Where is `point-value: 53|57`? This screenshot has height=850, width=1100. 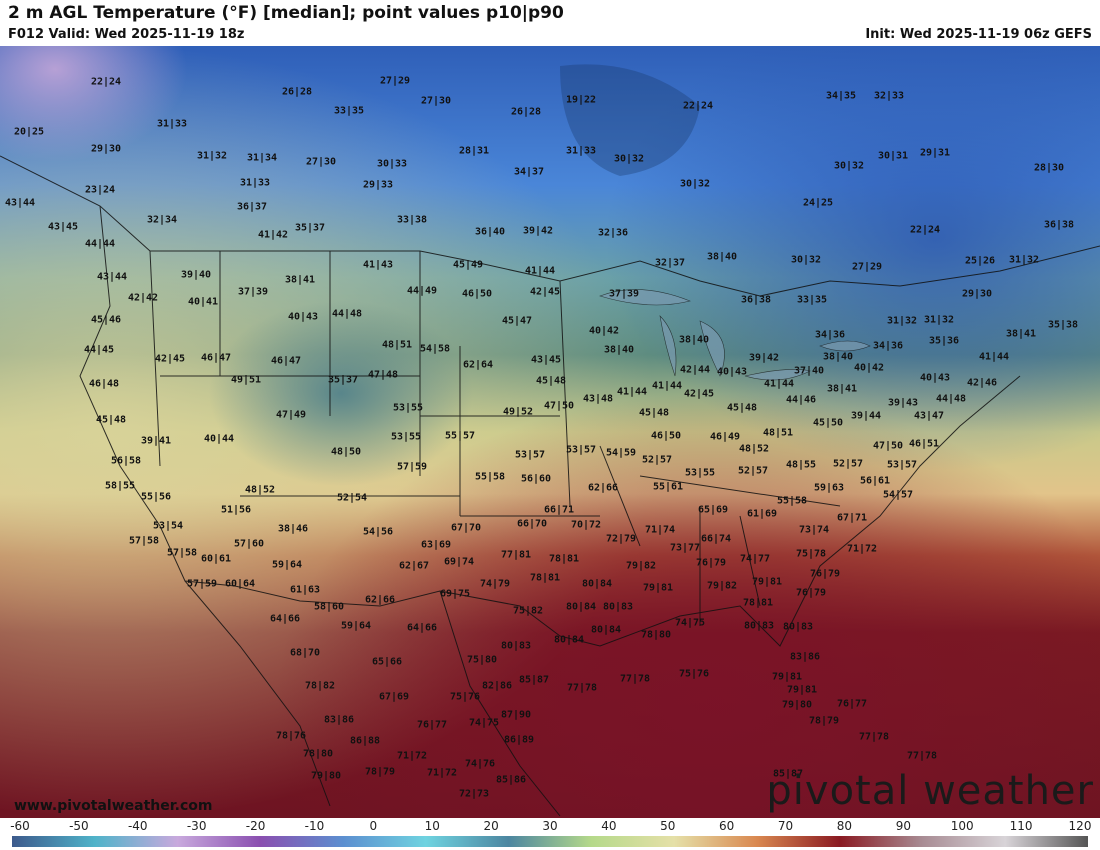
point-value: 53|57 is located at coordinates (581, 450).